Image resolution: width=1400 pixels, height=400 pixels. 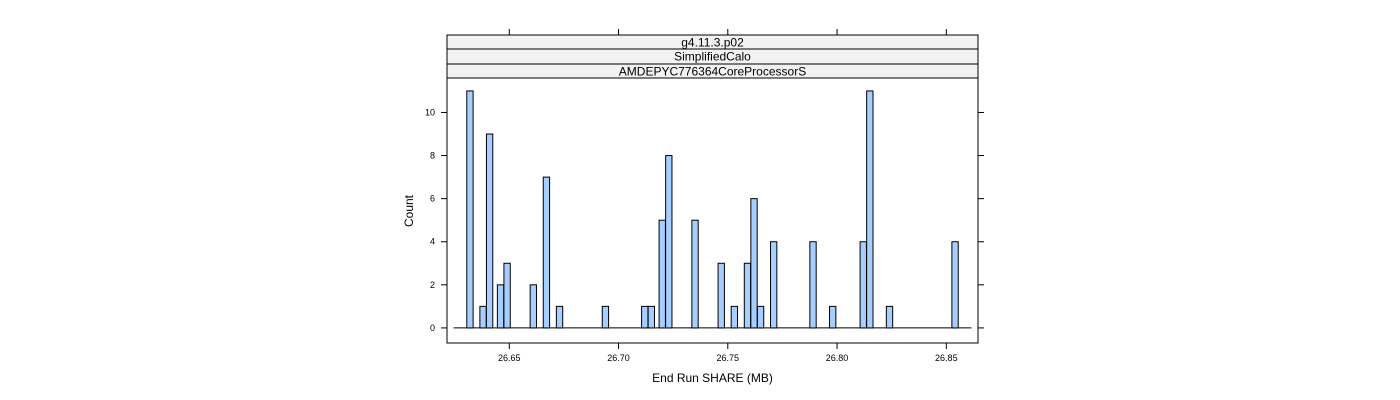 What do you see at coordinates (837, 358) in the screenshot?
I see `x-tick-label: 26.80` at bounding box center [837, 358].